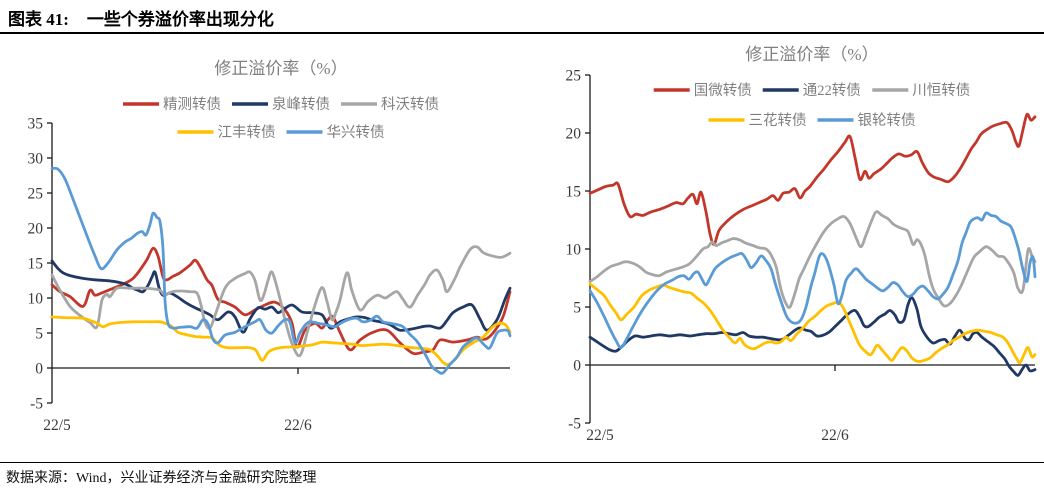 This screenshot has height=490, width=1044. I want to click on legend-item: 精测转债, so click(172, 104).